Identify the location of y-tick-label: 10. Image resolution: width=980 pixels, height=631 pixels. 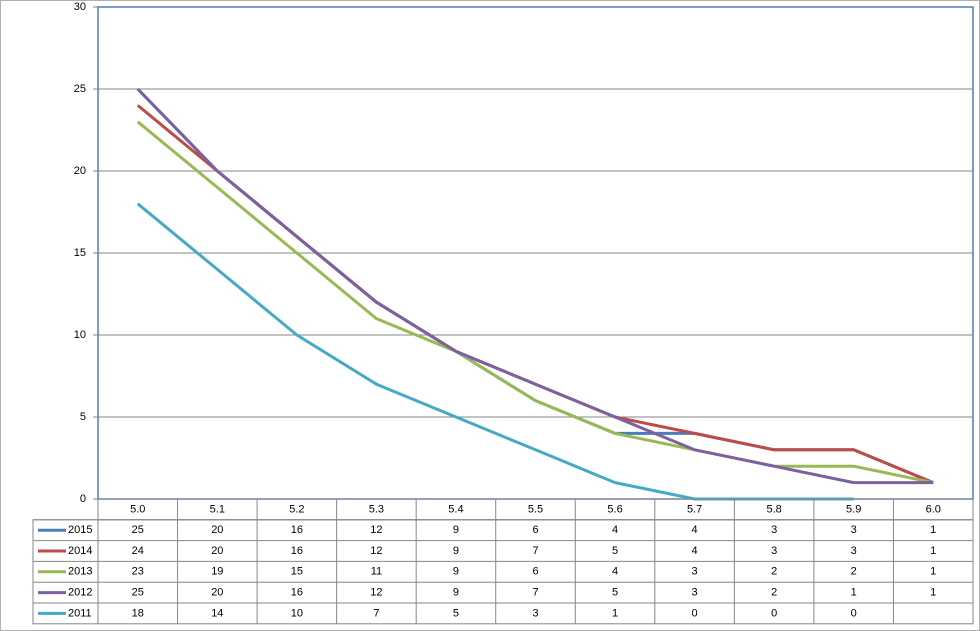
(80, 335).